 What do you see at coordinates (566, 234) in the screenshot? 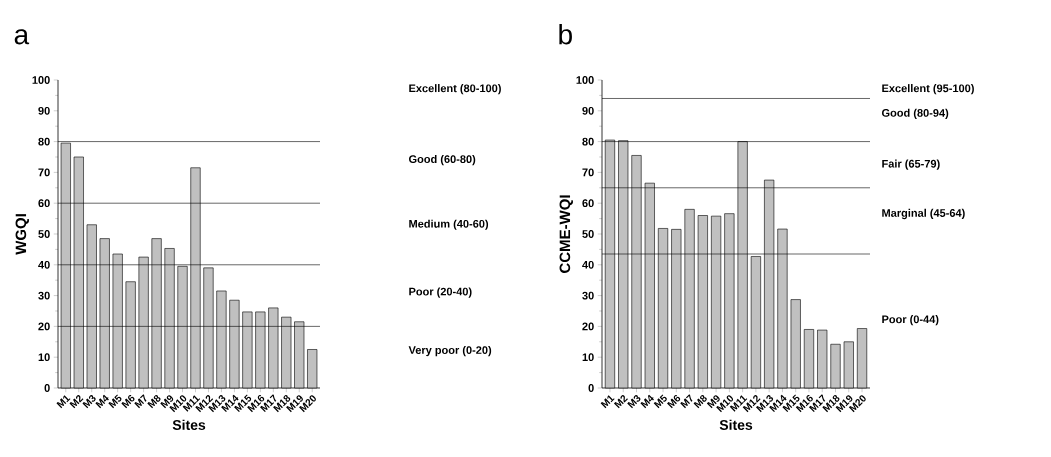
I see `y-axis-title: CCME-WQI` at bounding box center [566, 234].